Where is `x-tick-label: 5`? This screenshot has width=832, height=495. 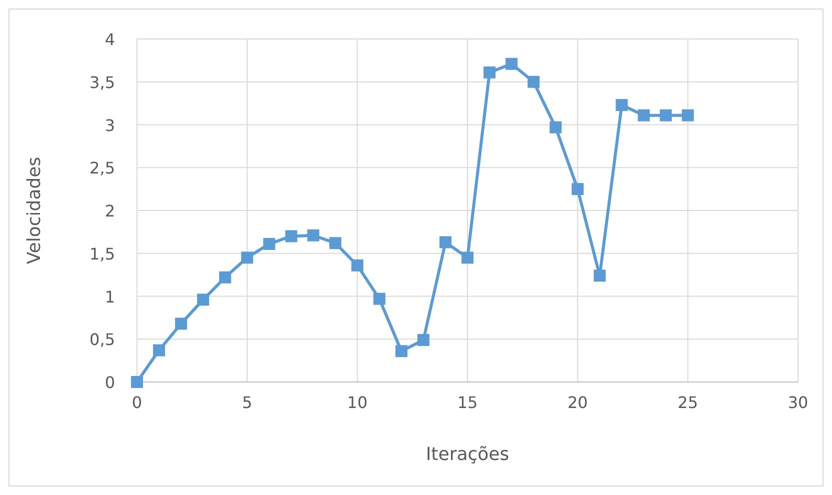 x-tick-label: 5 is located at coordinates (247, 402).